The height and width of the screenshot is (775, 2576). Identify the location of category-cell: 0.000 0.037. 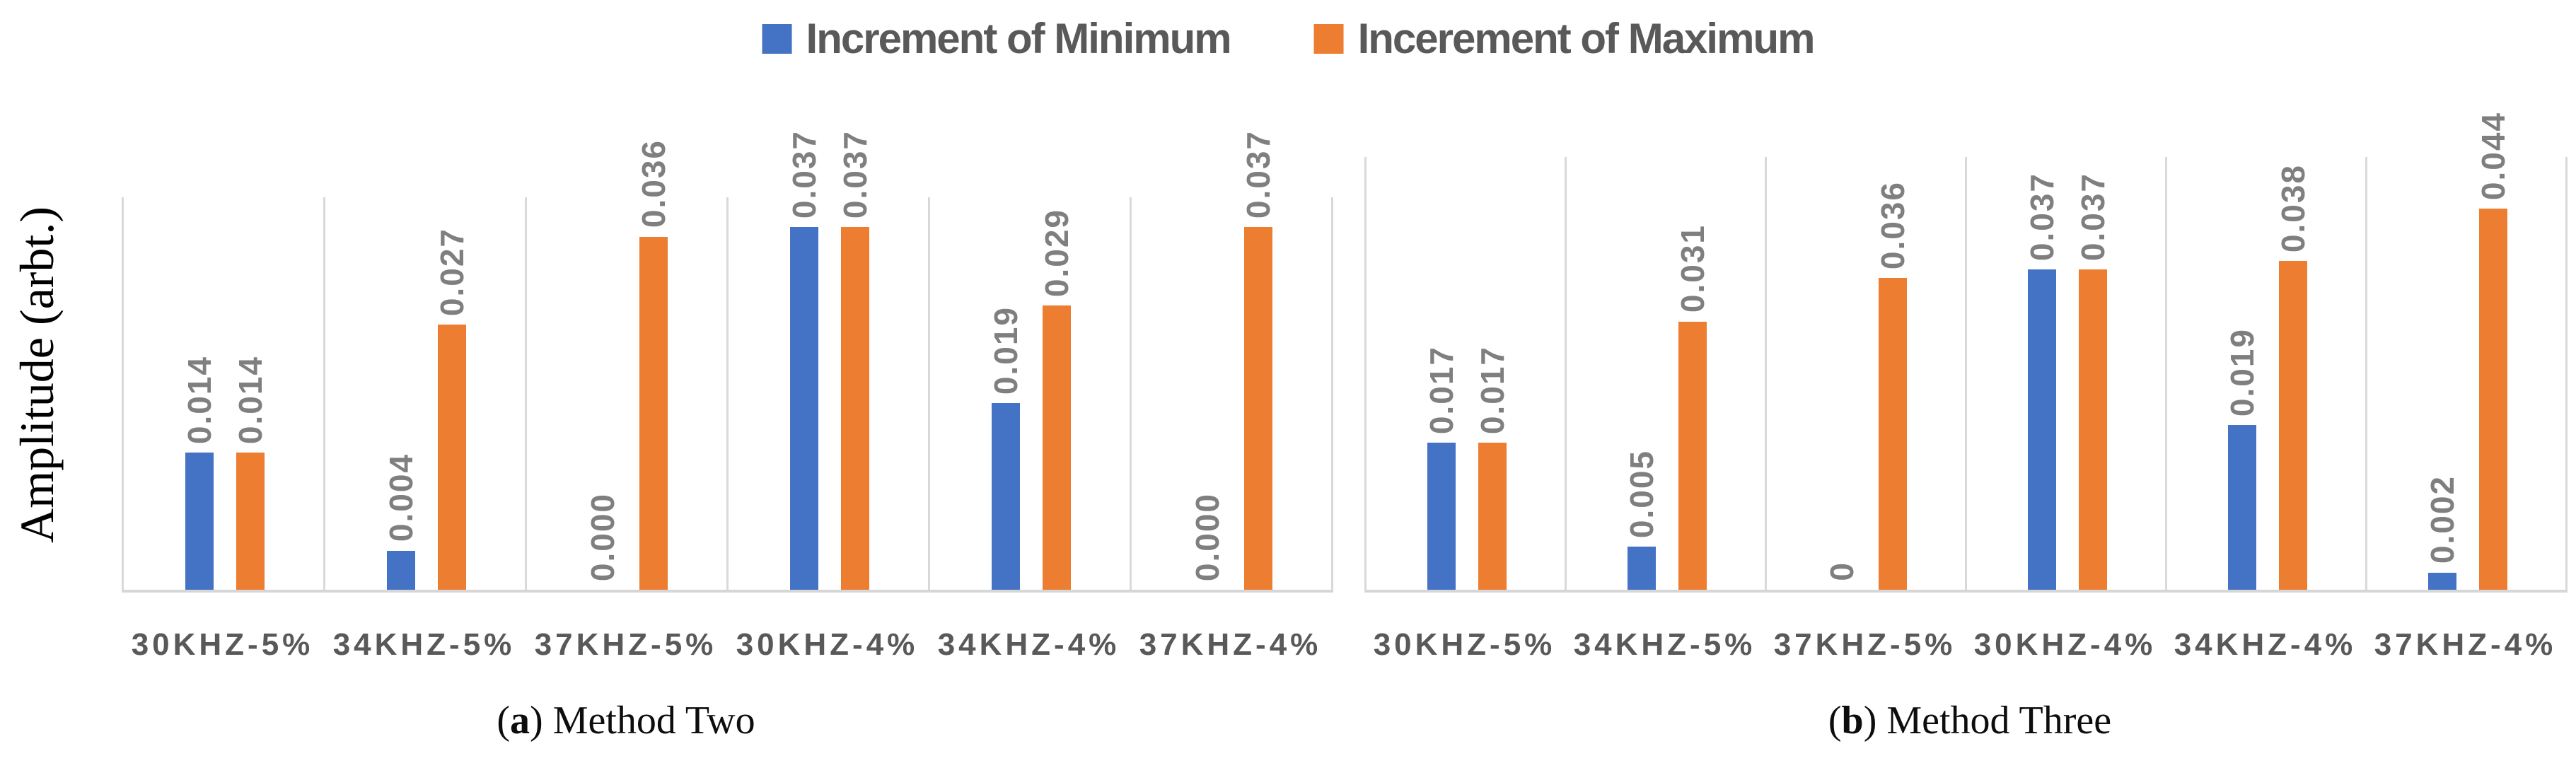
(1232, 360).